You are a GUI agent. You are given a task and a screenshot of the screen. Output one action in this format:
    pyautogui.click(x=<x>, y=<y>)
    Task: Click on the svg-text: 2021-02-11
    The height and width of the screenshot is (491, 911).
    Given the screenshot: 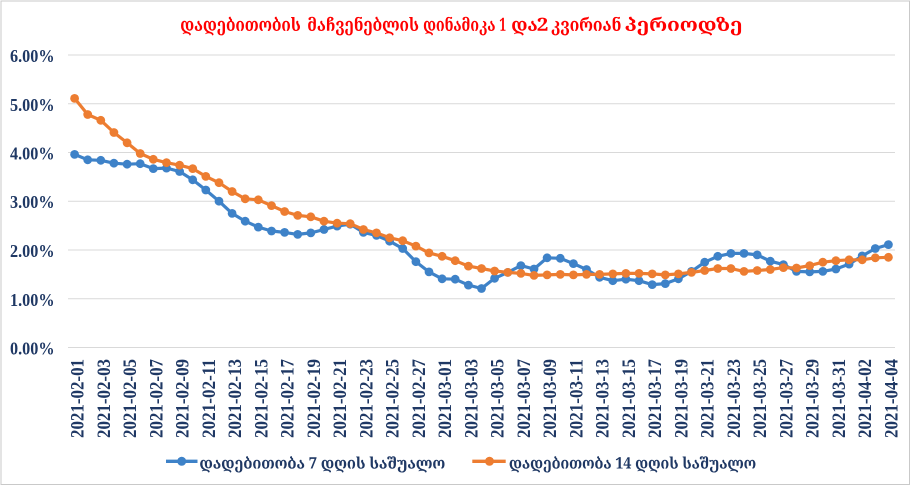 What is the action you would take?
    pyautogui.click(x=210, y=398)
    